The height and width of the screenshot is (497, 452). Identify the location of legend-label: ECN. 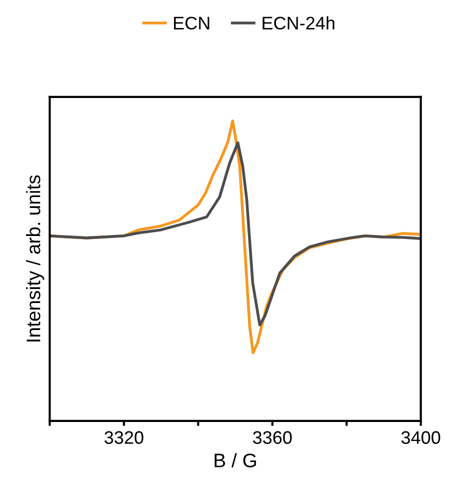
(192, 23).